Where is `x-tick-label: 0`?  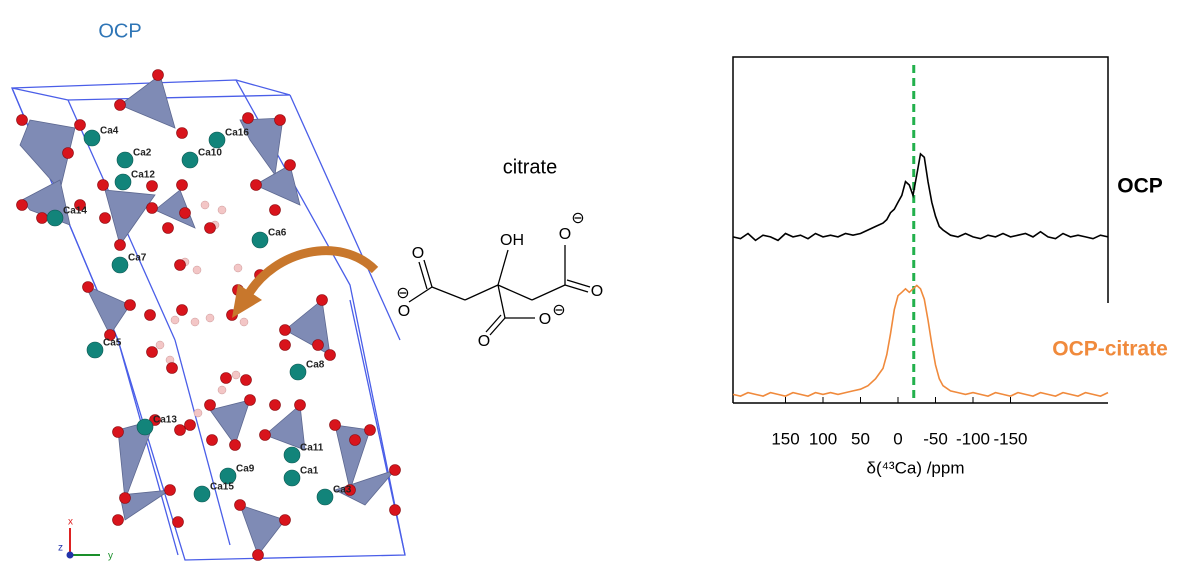 x-tick-label: 0 is located at coordinates (897, 438).